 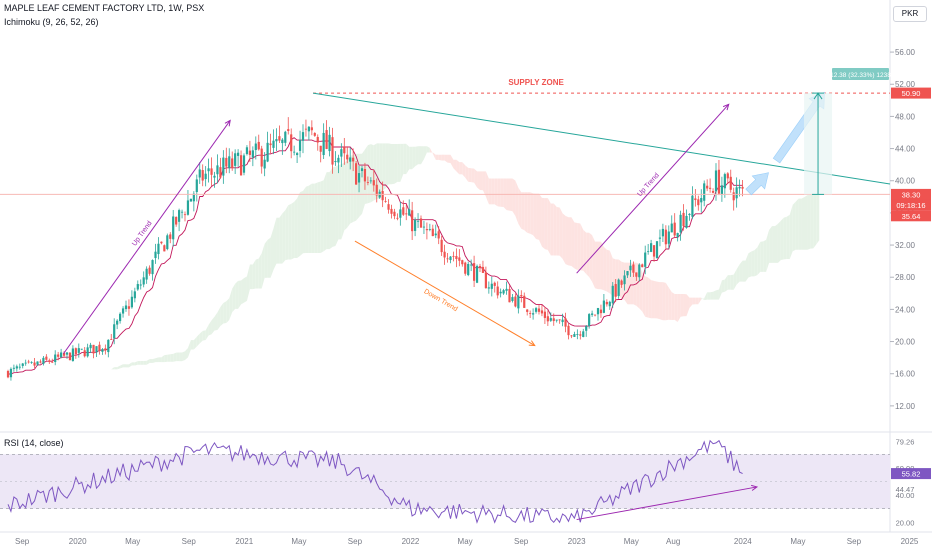 What do you see at coordinates (34, 443) in the screenshot?
I see `rsi-legend: RSI (14, close)` at bounding box center [34, 443].